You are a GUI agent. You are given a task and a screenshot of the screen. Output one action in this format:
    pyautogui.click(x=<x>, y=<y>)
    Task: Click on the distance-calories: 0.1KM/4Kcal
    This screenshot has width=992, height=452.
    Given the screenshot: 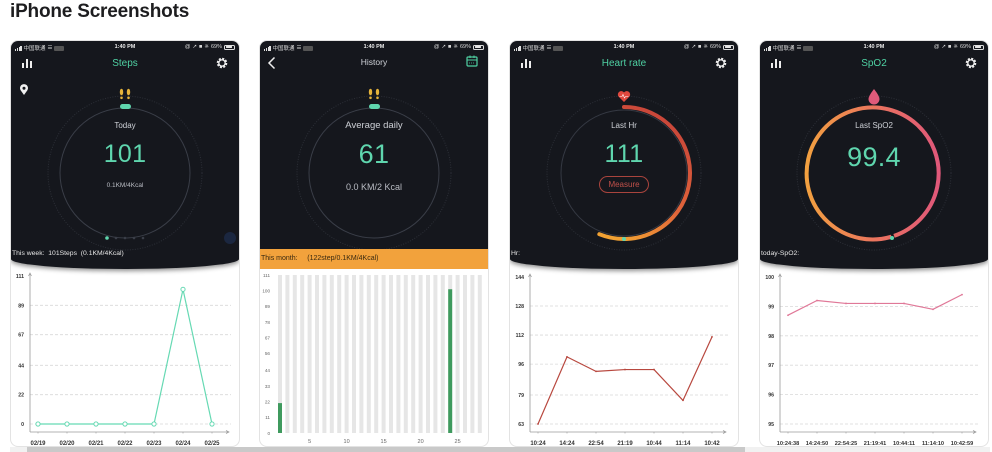 What is the action you would take?
    pyautogui.click(x=125, y=185)
    